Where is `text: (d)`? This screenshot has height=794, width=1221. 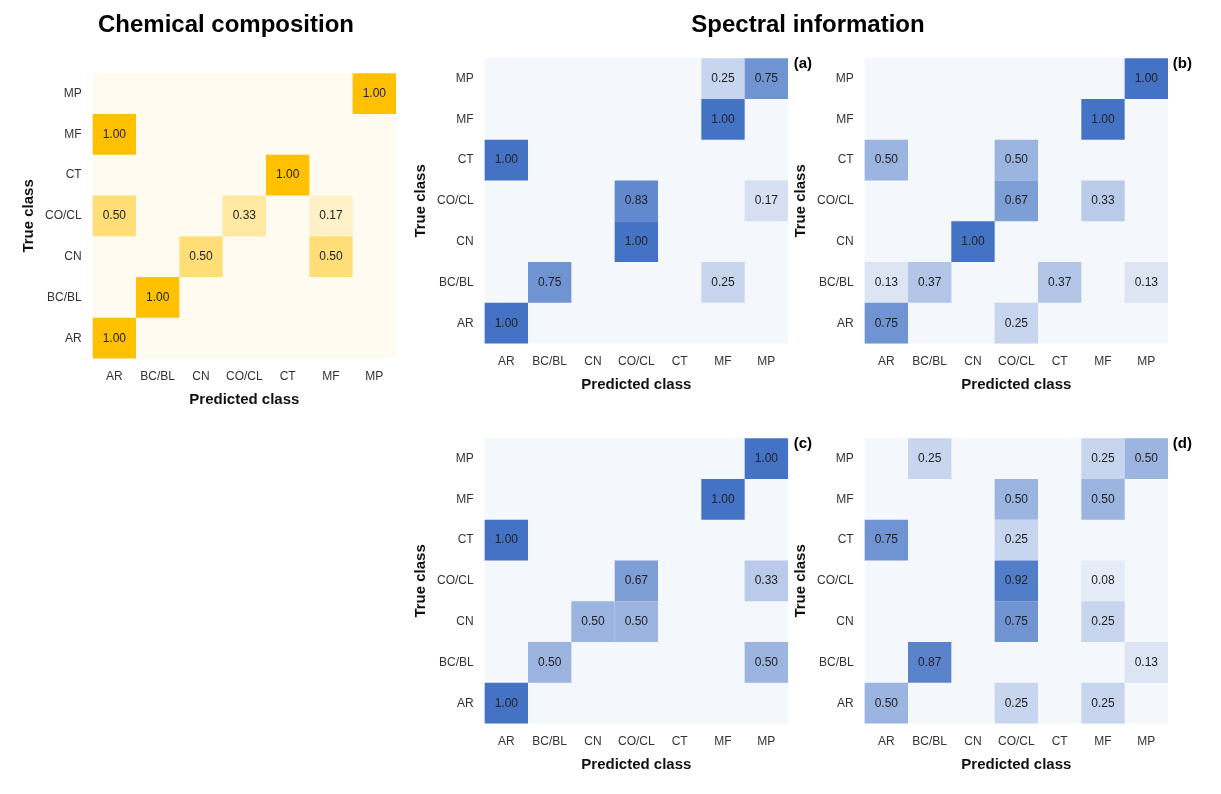
text: (d) is located at coordinates (1182, 442).